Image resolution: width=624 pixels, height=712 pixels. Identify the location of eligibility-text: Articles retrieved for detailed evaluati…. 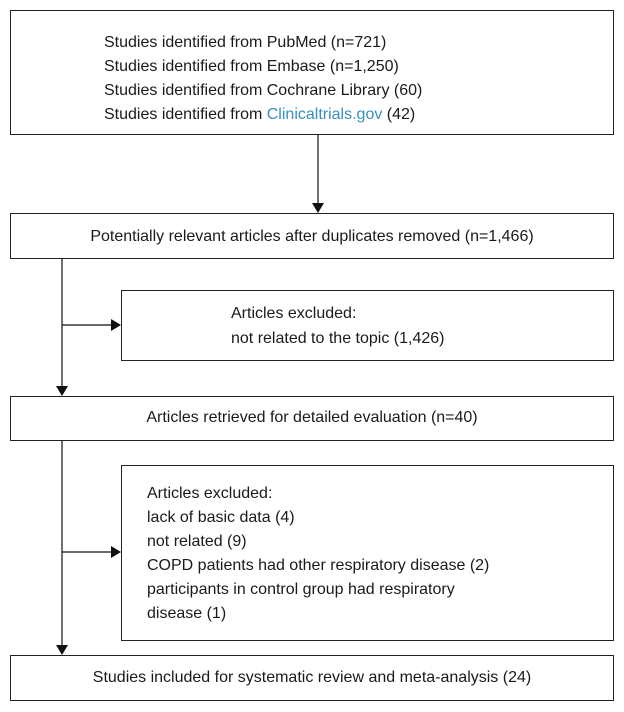
(311, 417).